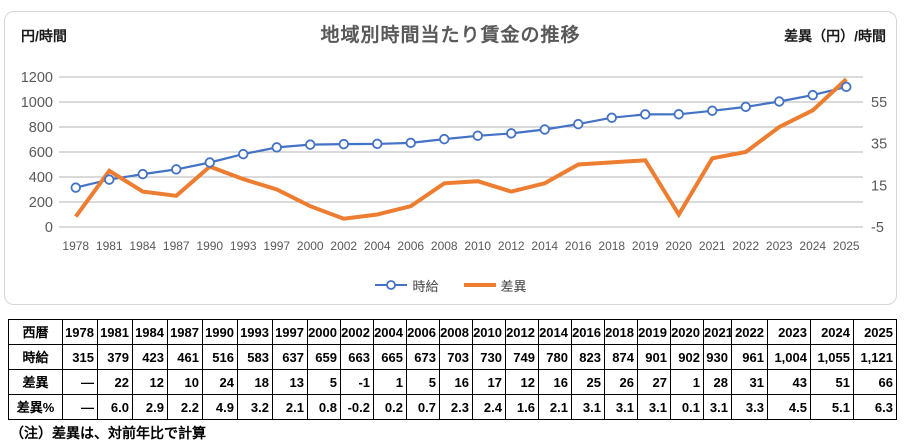  I want to click on x-axis-label: 2020, so click(678, 246).